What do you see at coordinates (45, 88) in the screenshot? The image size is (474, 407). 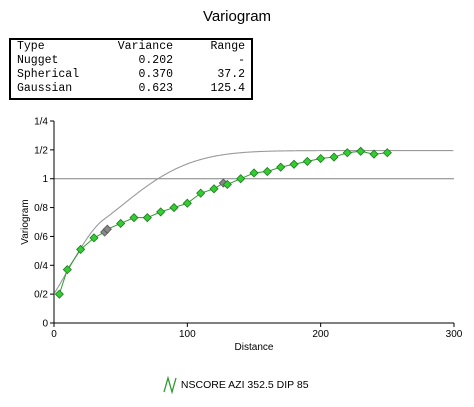 I see `cell-type: Gaussian` at bounding box center [45, 88].